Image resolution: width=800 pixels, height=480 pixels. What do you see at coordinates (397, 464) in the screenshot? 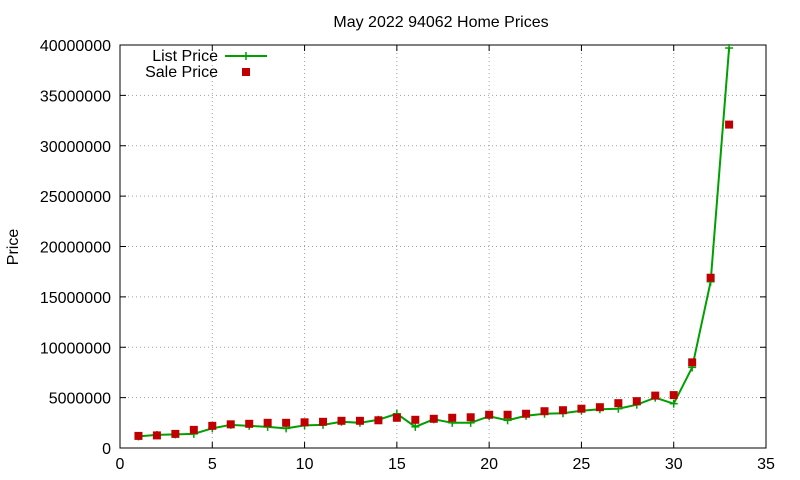
I see `x-tick-label: 15` at bounding box center [397, 464].